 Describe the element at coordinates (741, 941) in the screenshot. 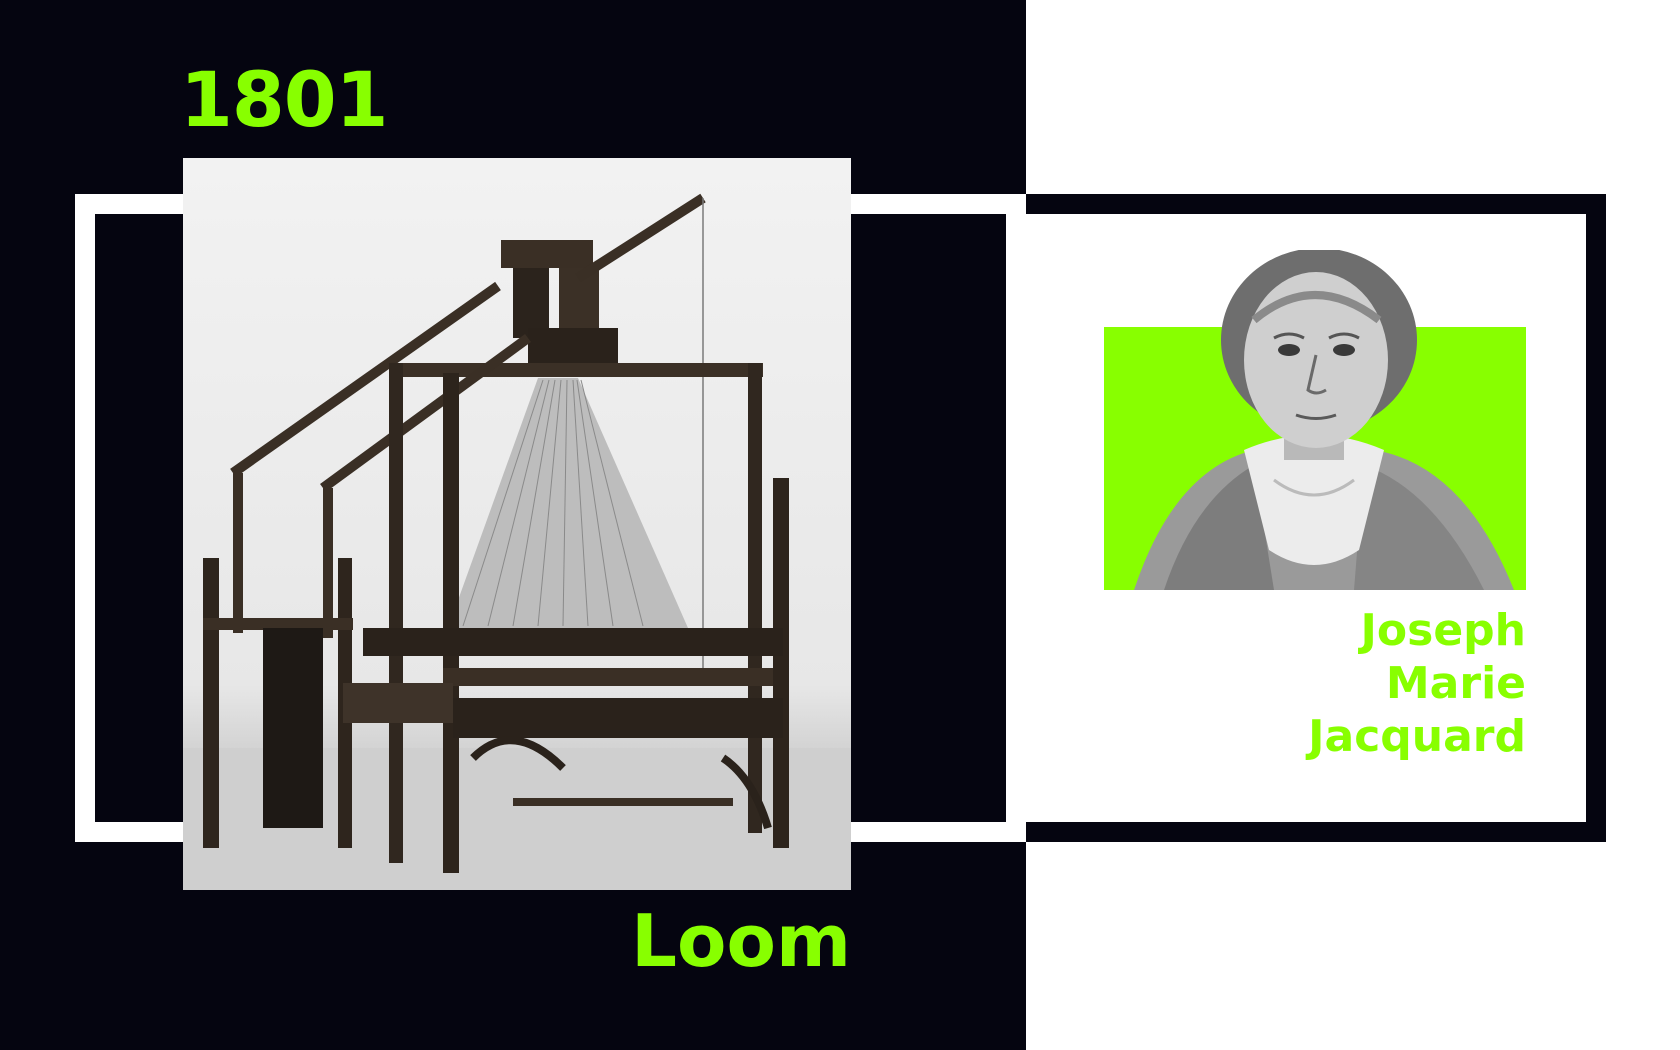

I see `invention-title: Loom` at that location.